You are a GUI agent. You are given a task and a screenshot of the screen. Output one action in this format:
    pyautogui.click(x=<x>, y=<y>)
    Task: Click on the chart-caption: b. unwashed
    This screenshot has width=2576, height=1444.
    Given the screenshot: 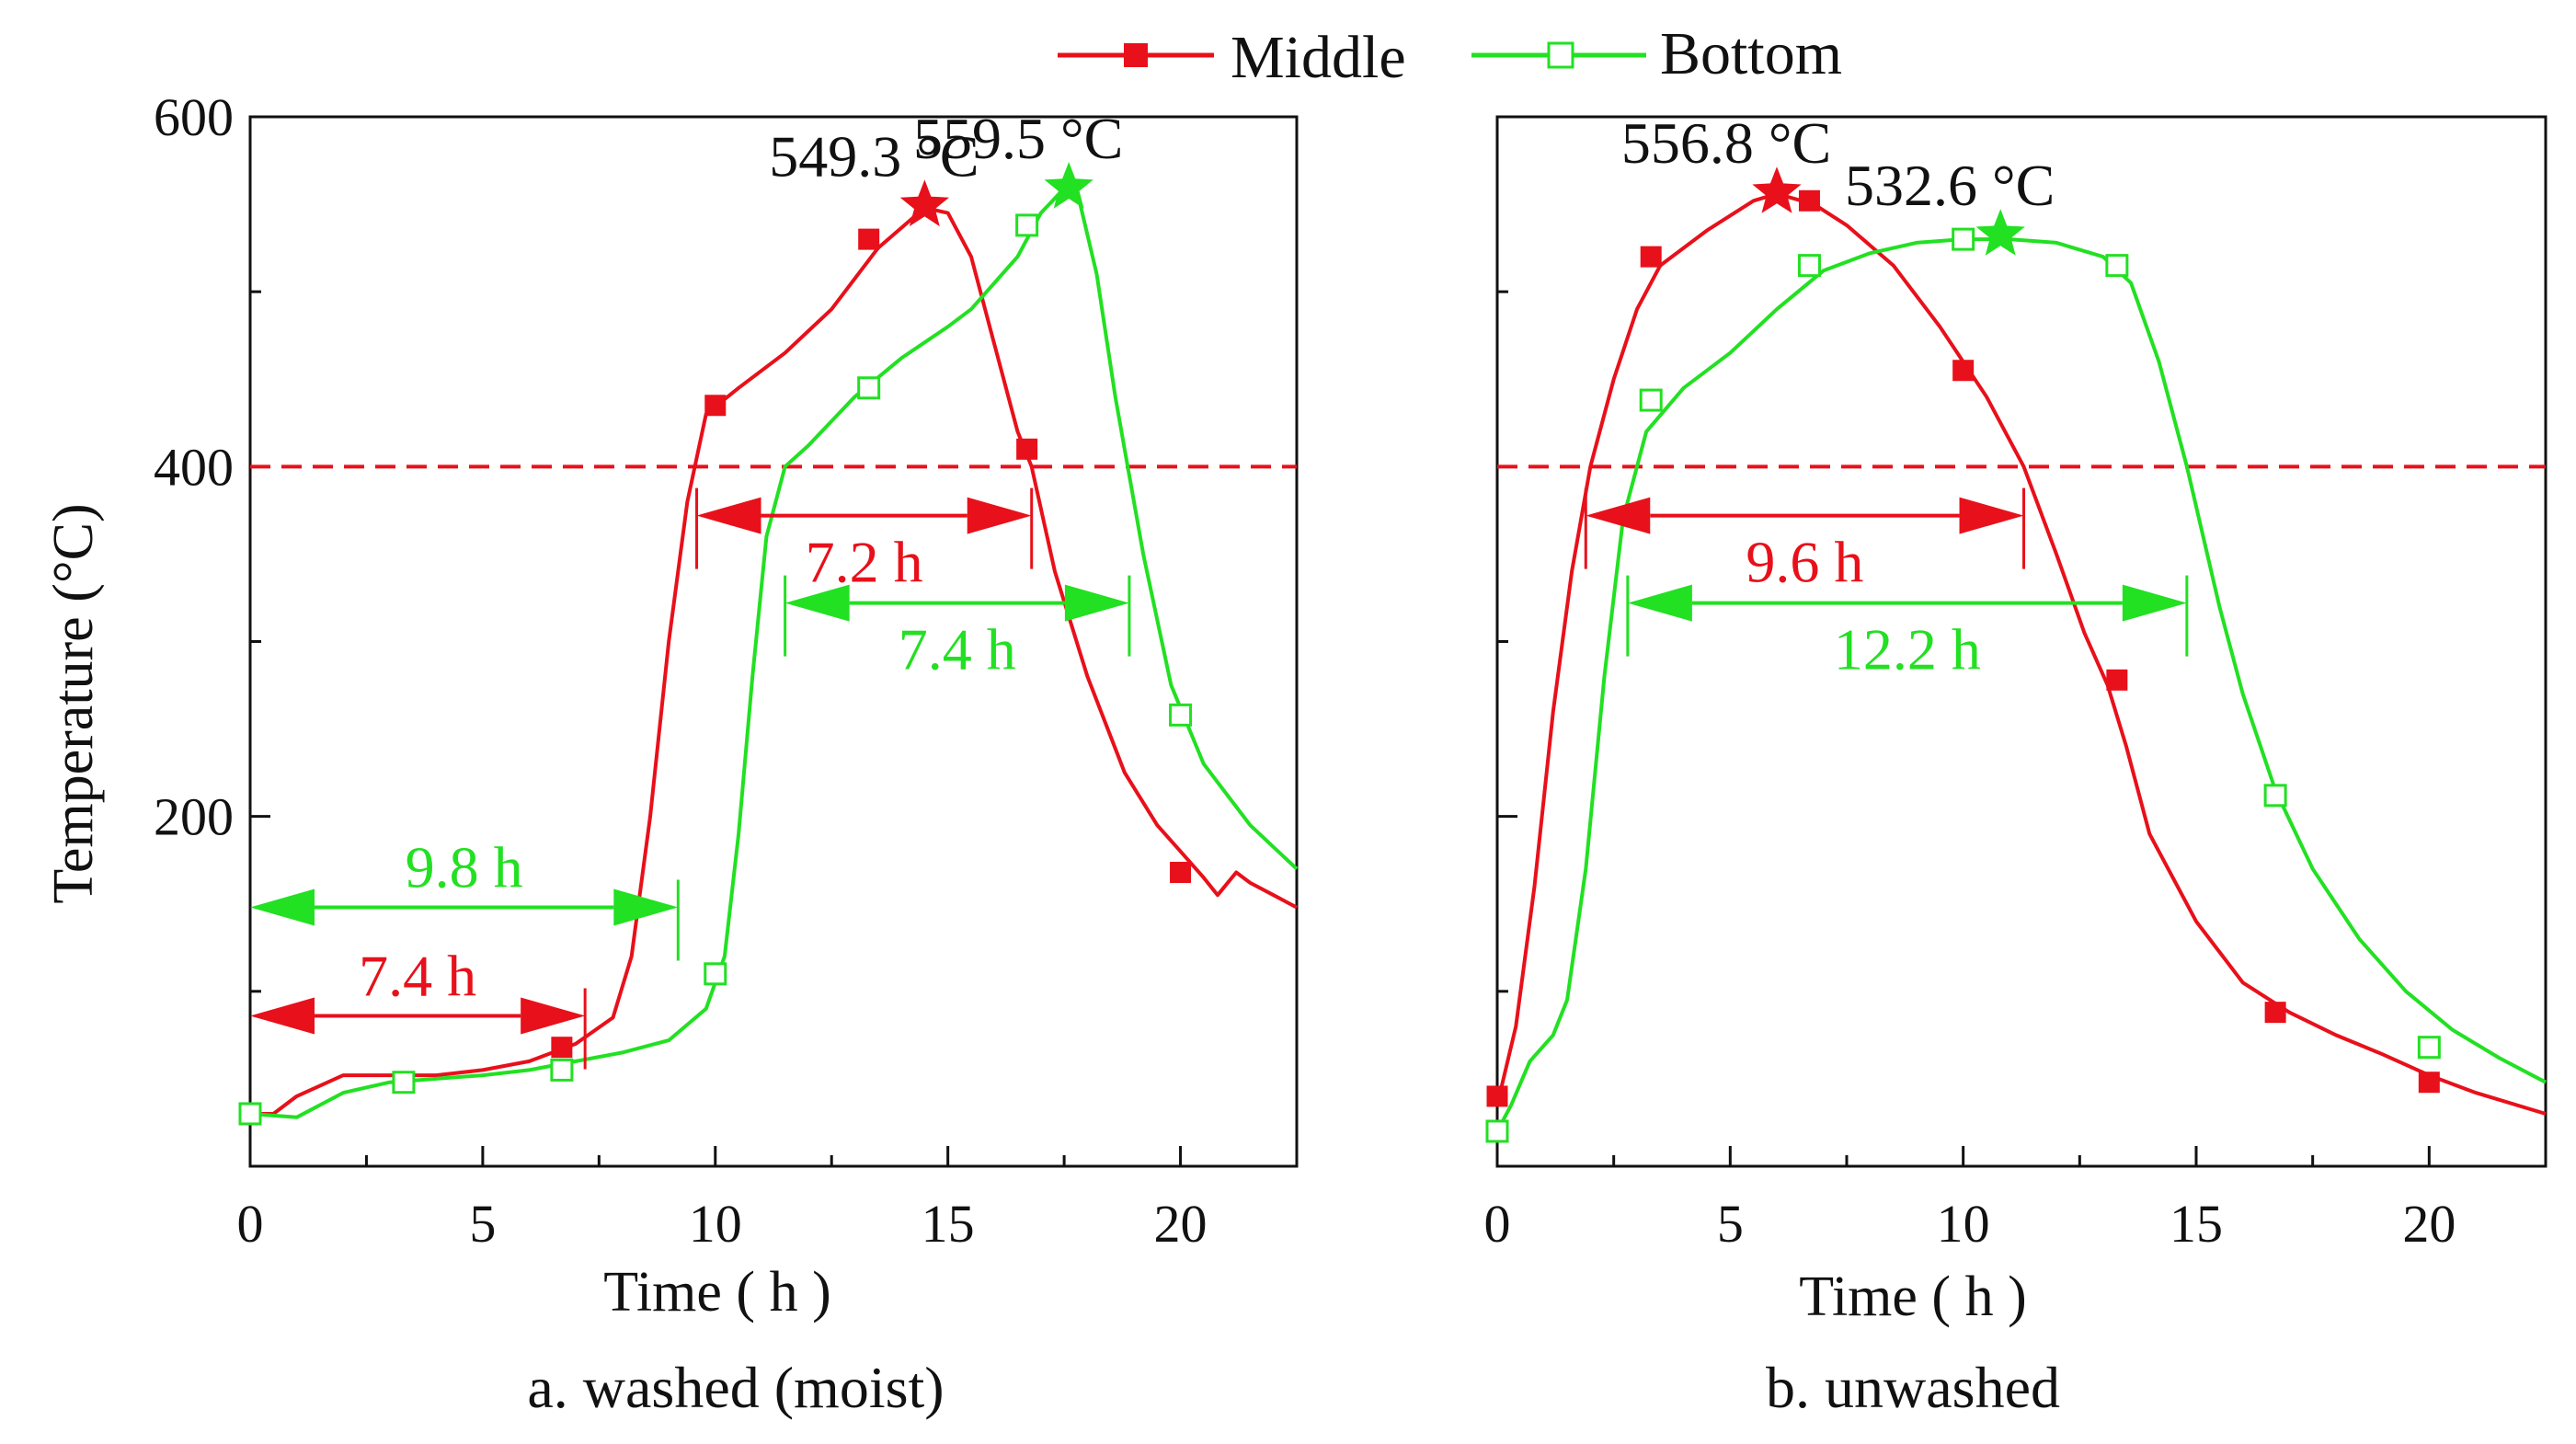 What is the action you would take?
    pyautogui.click(x=1913, y=1387)
    